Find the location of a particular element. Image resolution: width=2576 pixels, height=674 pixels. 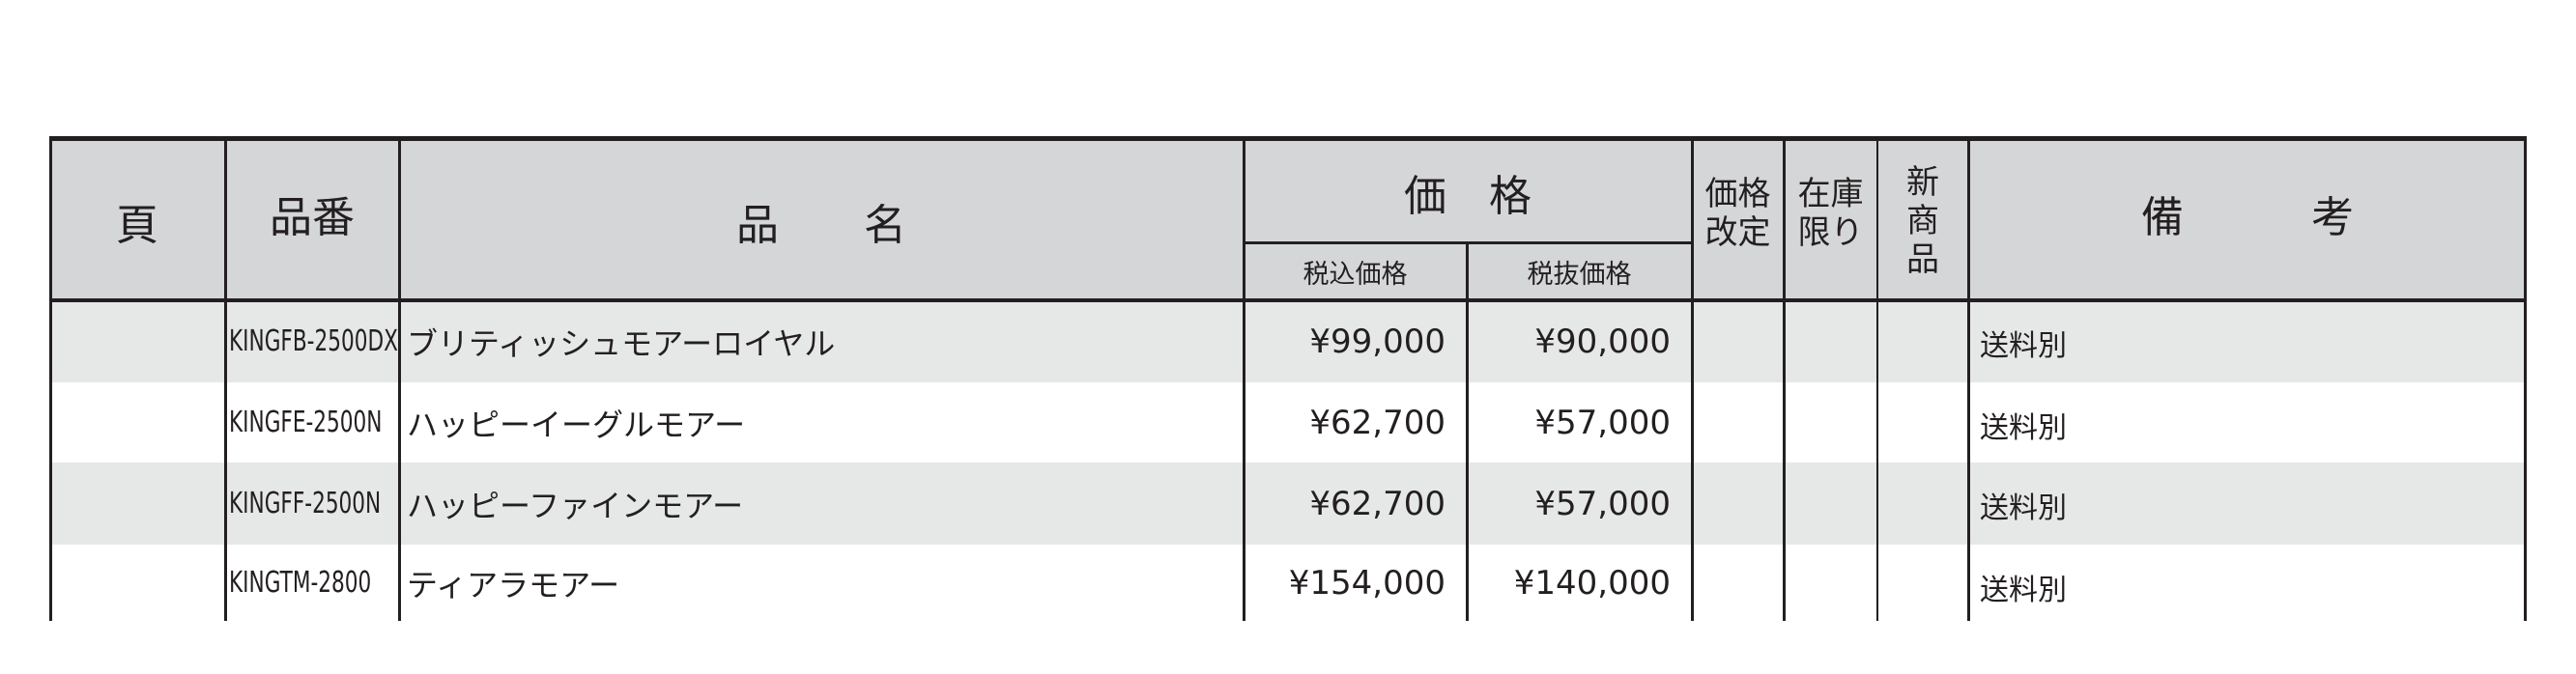

header-price-revised: 価格 改定 is located at coordinates (1738, 213).